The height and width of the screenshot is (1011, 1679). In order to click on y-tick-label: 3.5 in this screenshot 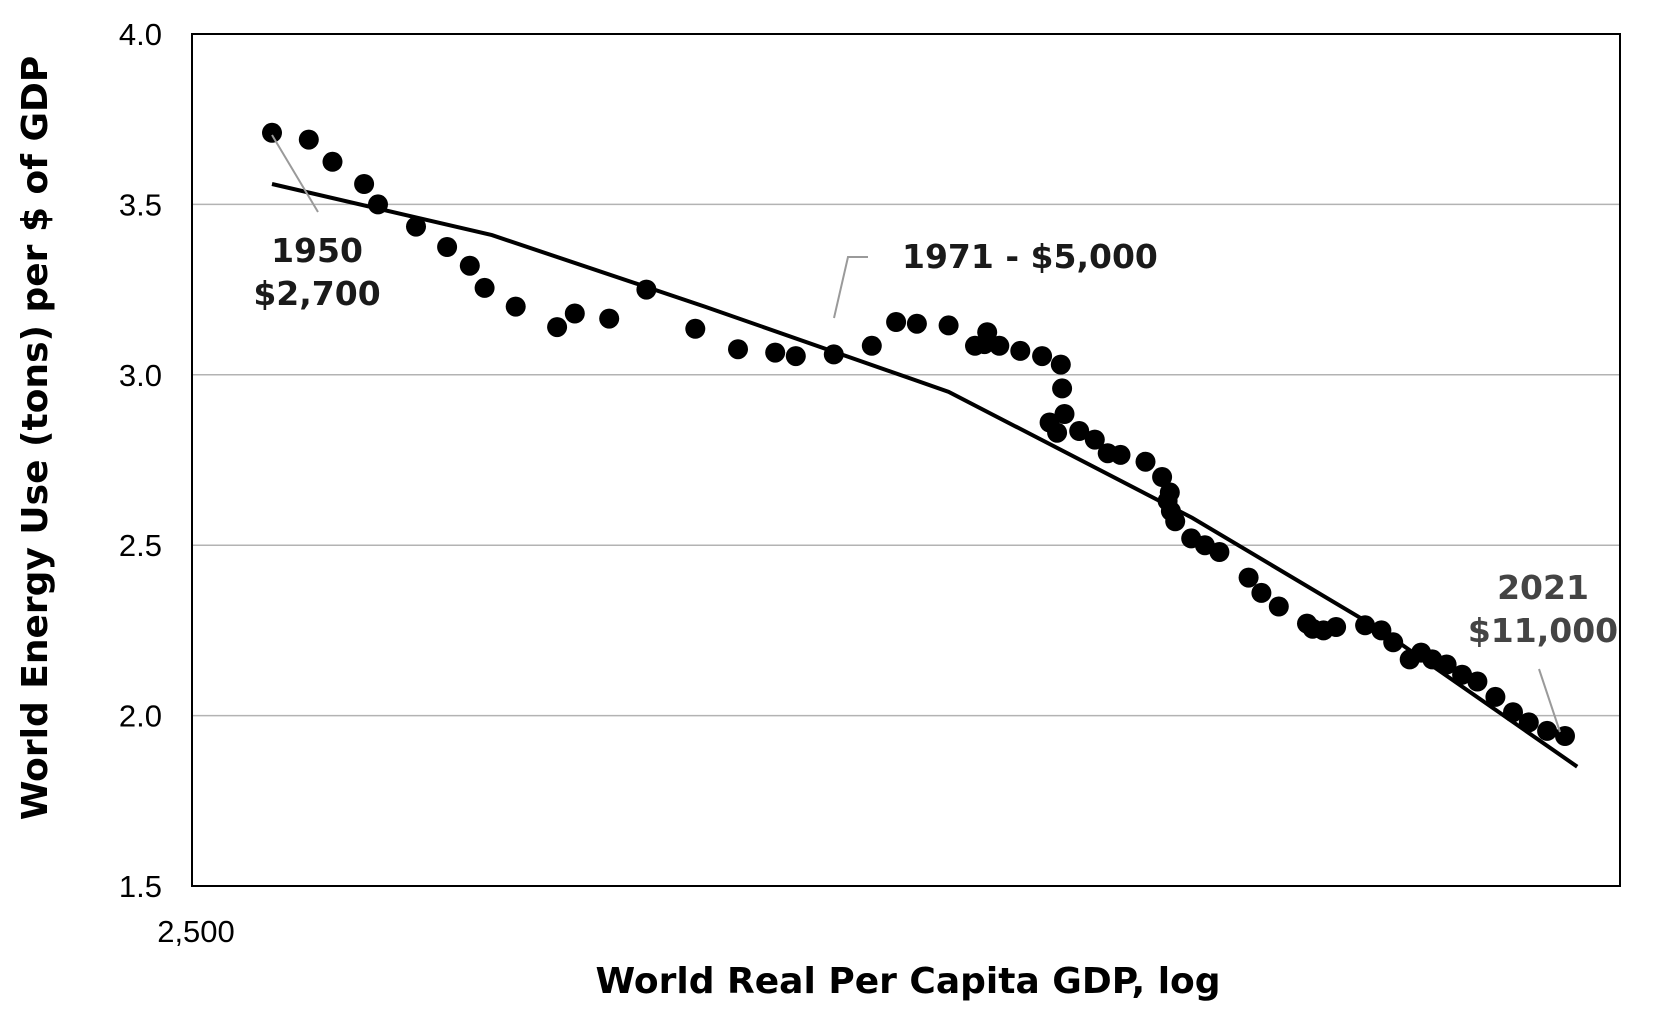, I will do `click(140, 204)`.